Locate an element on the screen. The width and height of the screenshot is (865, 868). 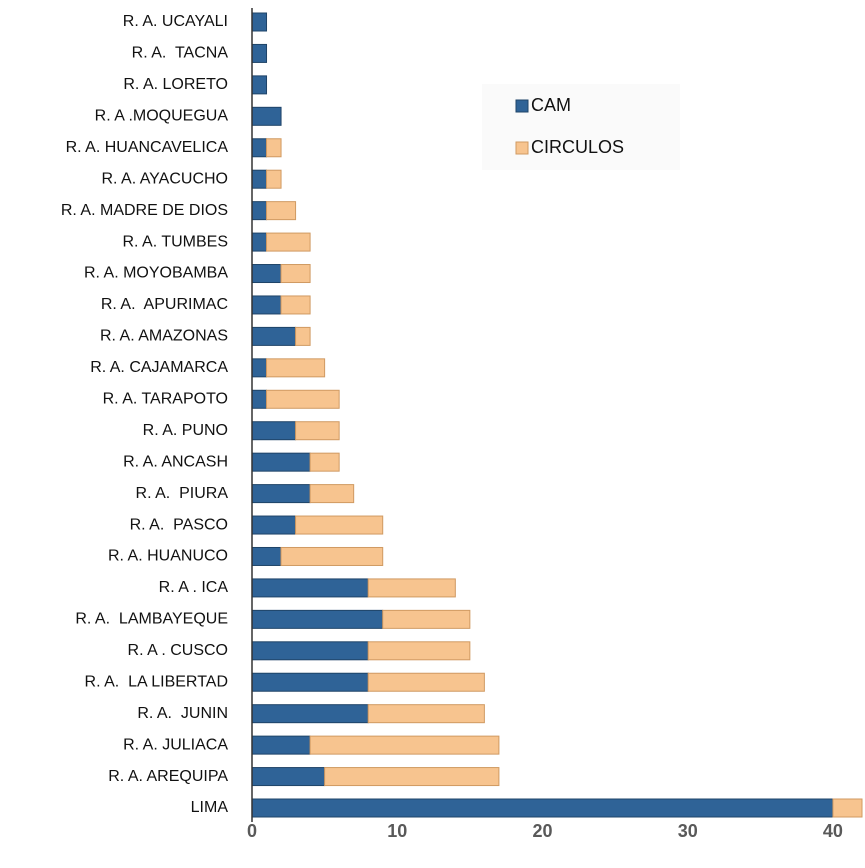
category-label: R. A. AREQUIPA is located at coordinates (168, 776).